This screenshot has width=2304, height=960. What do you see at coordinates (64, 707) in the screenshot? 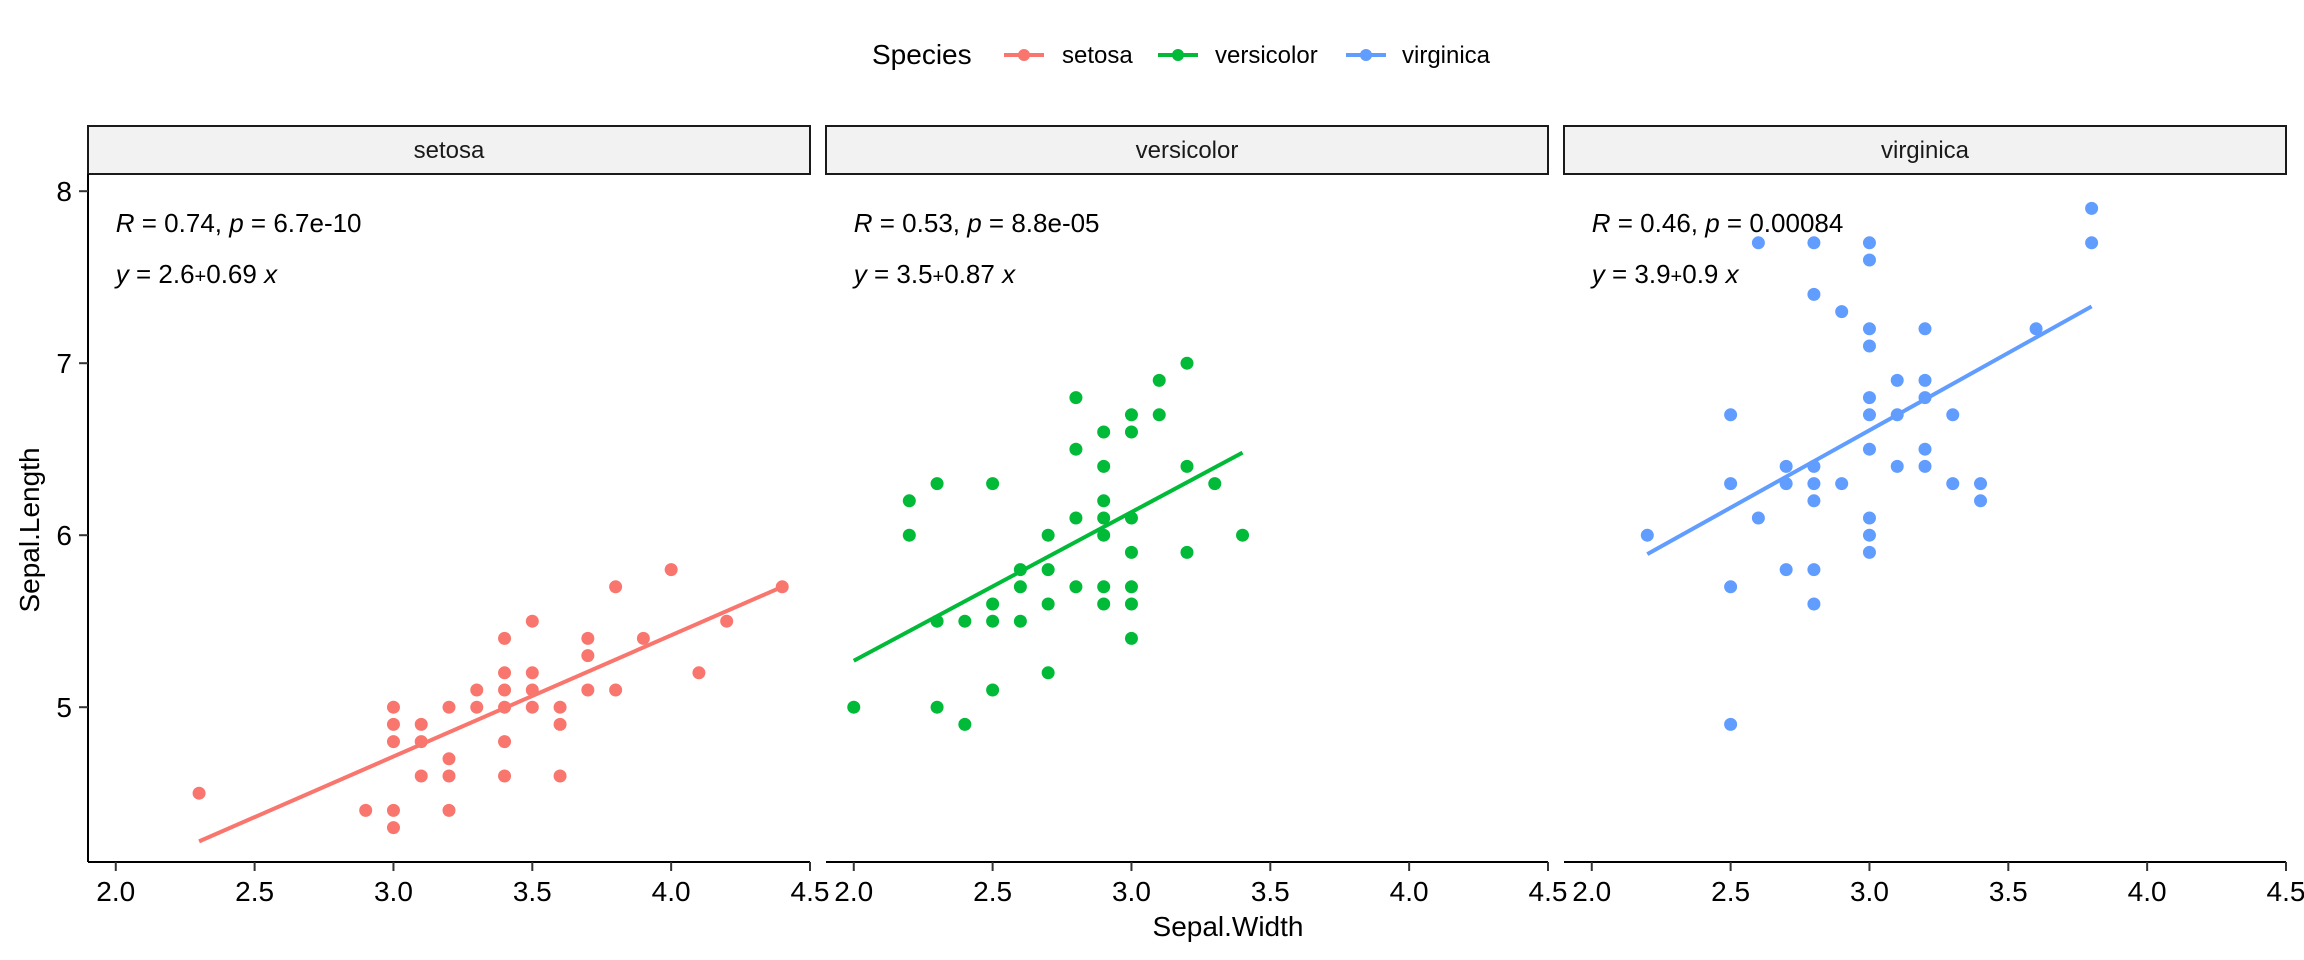
I see `y-tick-label: 5` at bounding box center [64, 707].